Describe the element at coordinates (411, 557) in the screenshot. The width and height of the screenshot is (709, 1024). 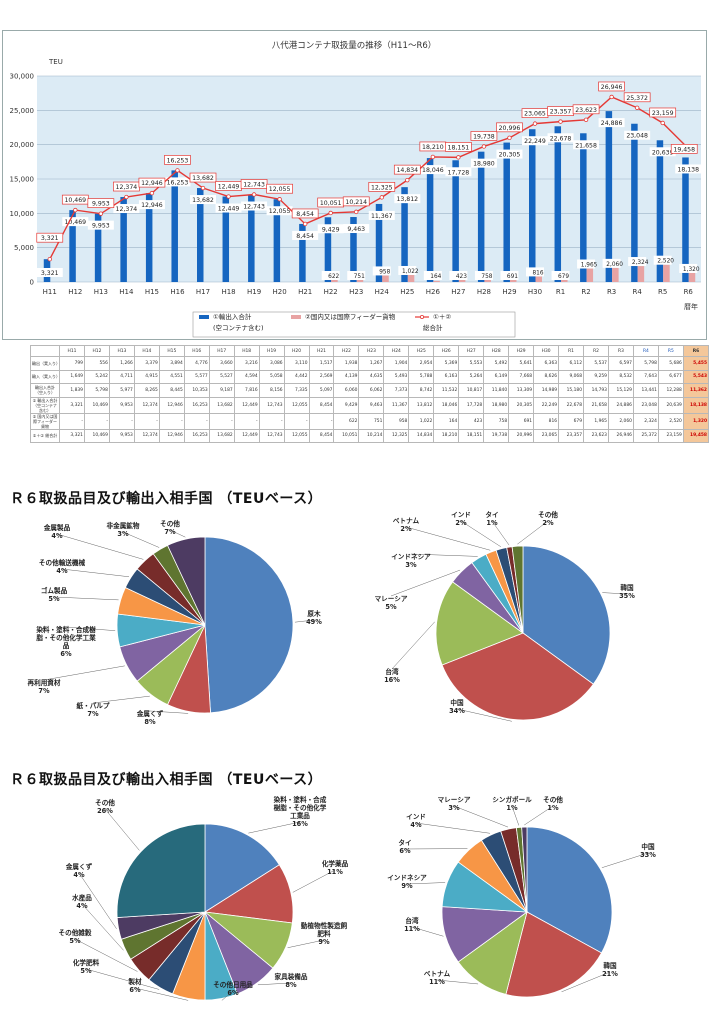
I see `pie-label: インドネシア` at that location.